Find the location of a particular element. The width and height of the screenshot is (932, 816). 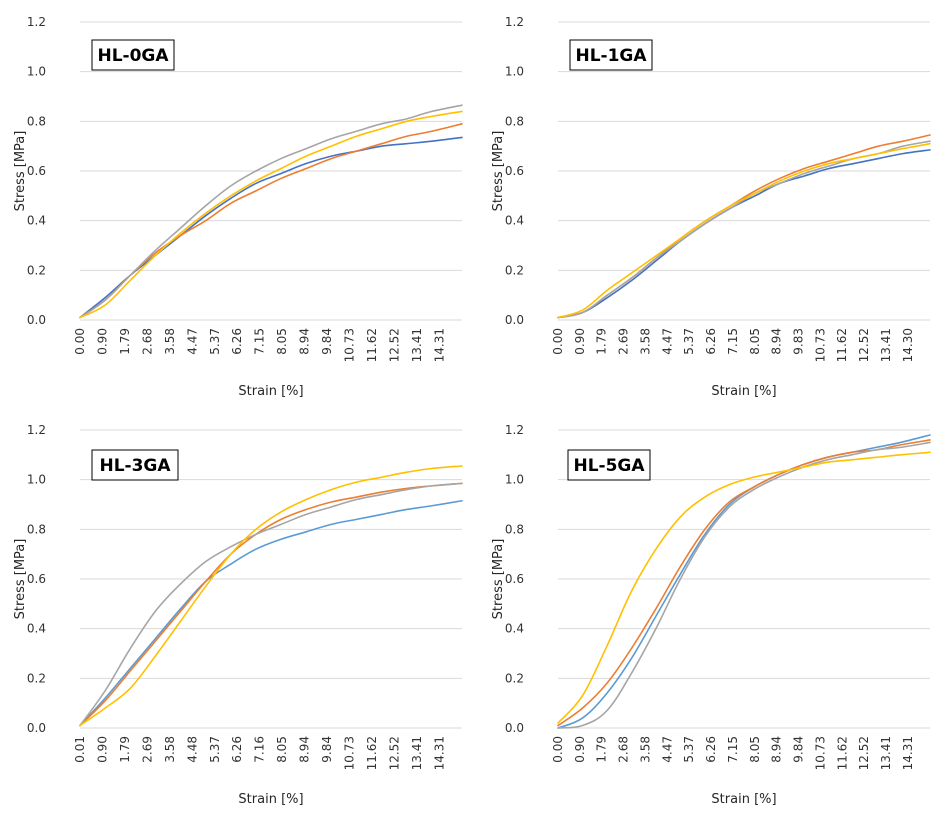

x-tick-label: 14.30 is located at coordinates (908, 345).